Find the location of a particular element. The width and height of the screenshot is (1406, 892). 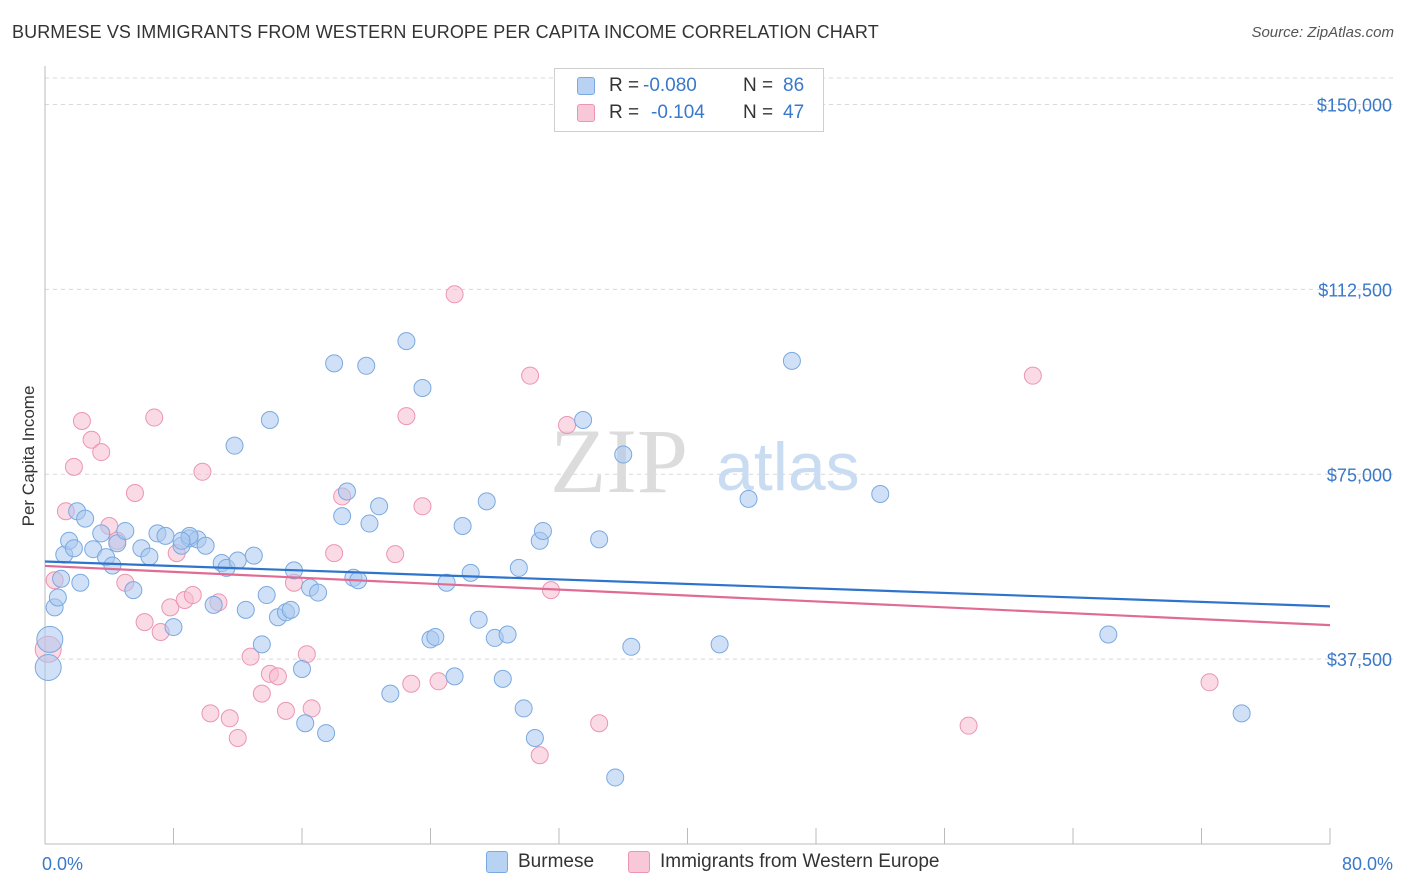

source-label: Source: ZipAtlas.com is located at coordinates (1322, 32).